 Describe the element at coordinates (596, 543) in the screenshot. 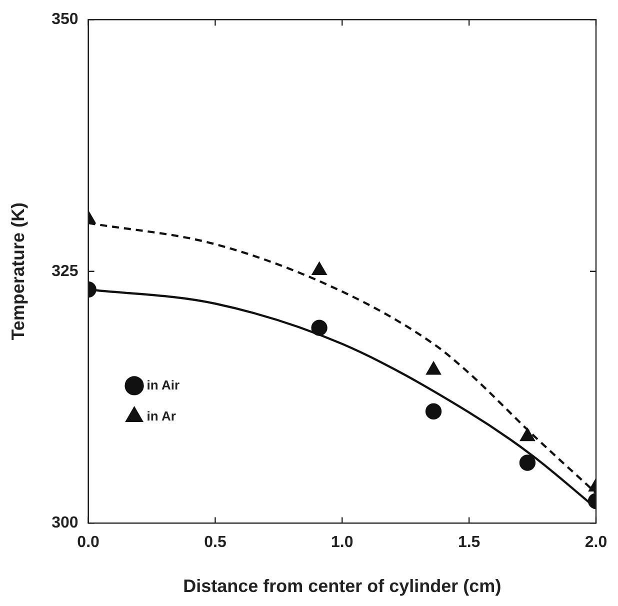

I see `x-tick-label: 2.0` at that location.